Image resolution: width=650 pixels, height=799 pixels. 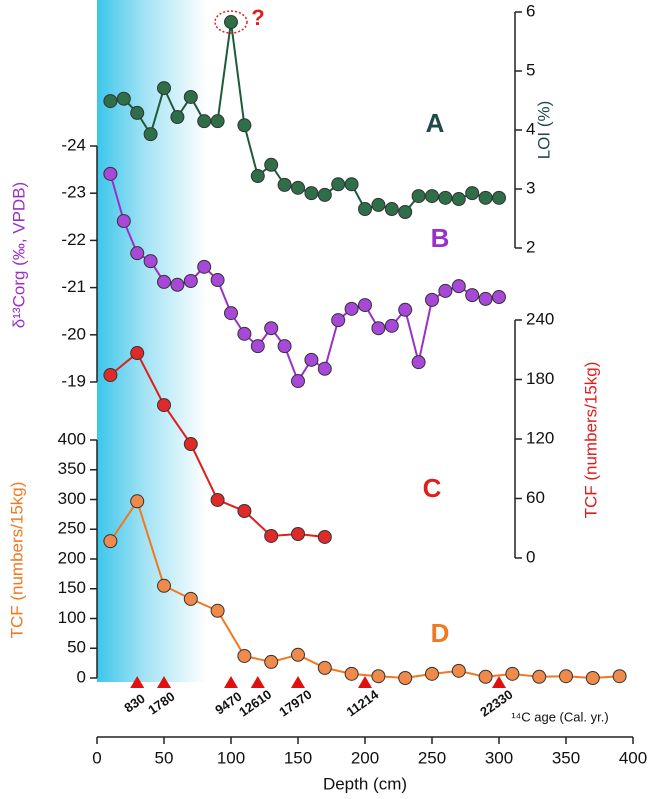 I want to click on y-tick-label: 120, so click(x=540, y=437).